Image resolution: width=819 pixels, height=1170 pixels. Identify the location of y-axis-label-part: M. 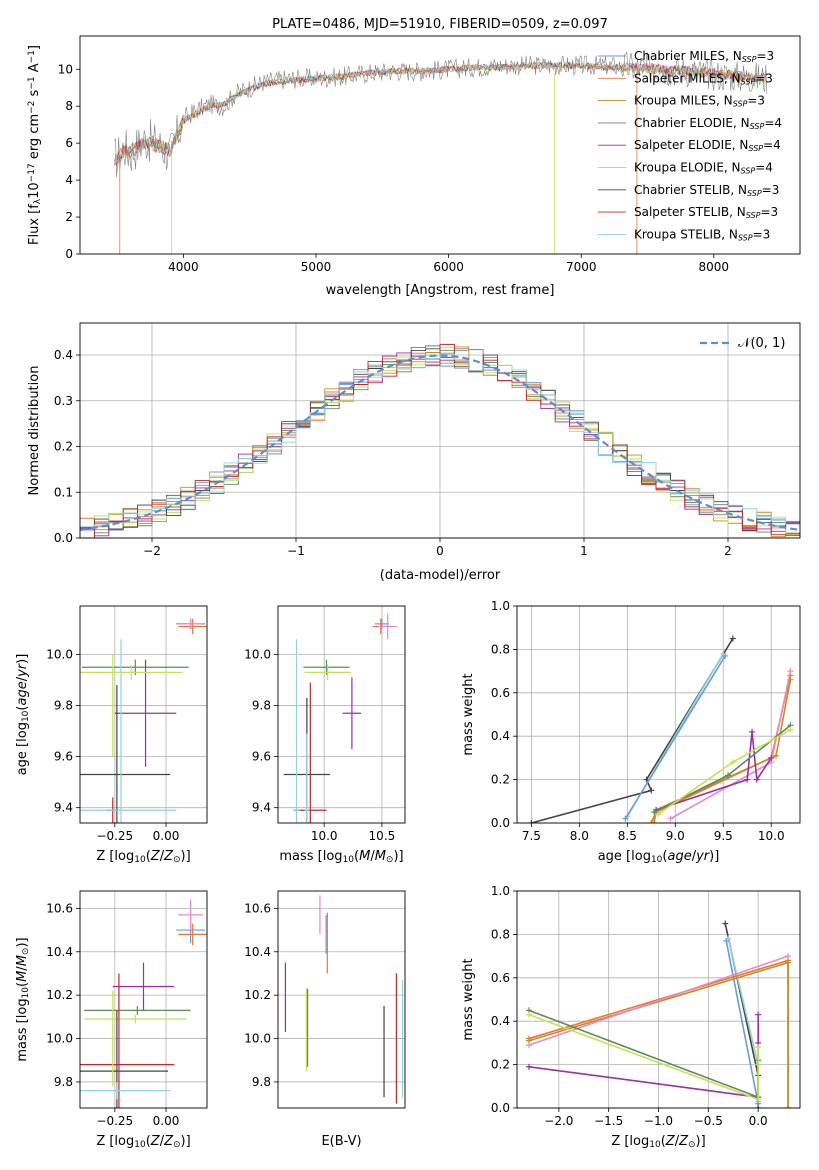
(22, 976).